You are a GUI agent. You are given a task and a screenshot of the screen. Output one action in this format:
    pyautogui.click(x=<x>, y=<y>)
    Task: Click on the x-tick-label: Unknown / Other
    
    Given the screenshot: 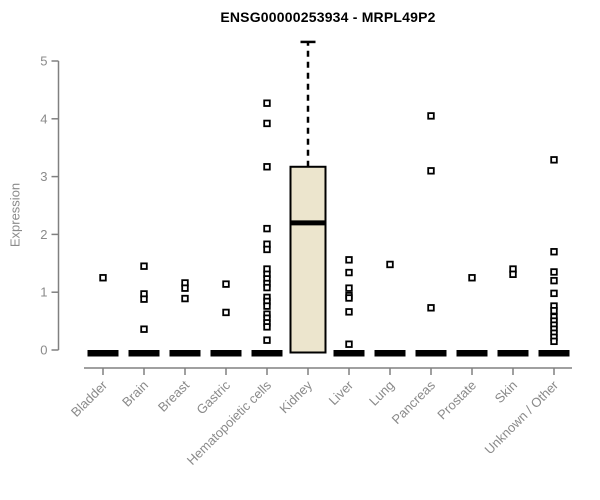 What is the action you would take?
    pyautogui.click(x=522, y=417)
    